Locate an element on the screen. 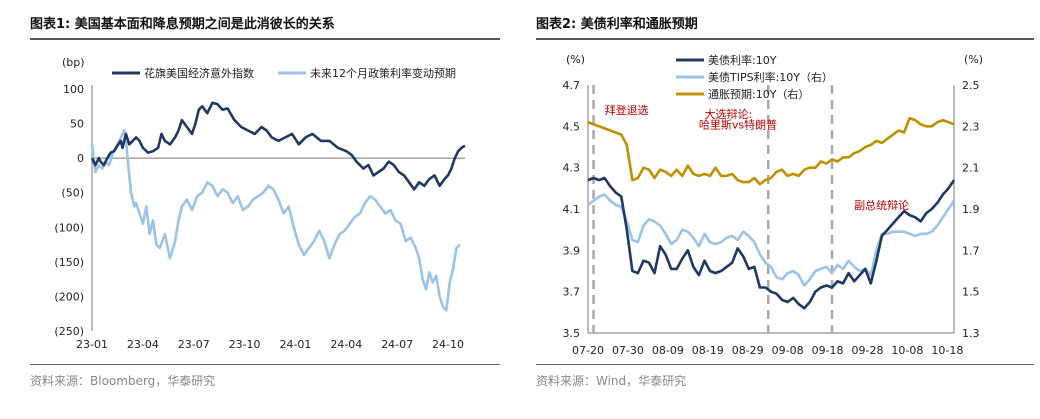 This screenshot has height=419, width=1040. x-tick-label: 08-09 is located at coordinates (668, 350).